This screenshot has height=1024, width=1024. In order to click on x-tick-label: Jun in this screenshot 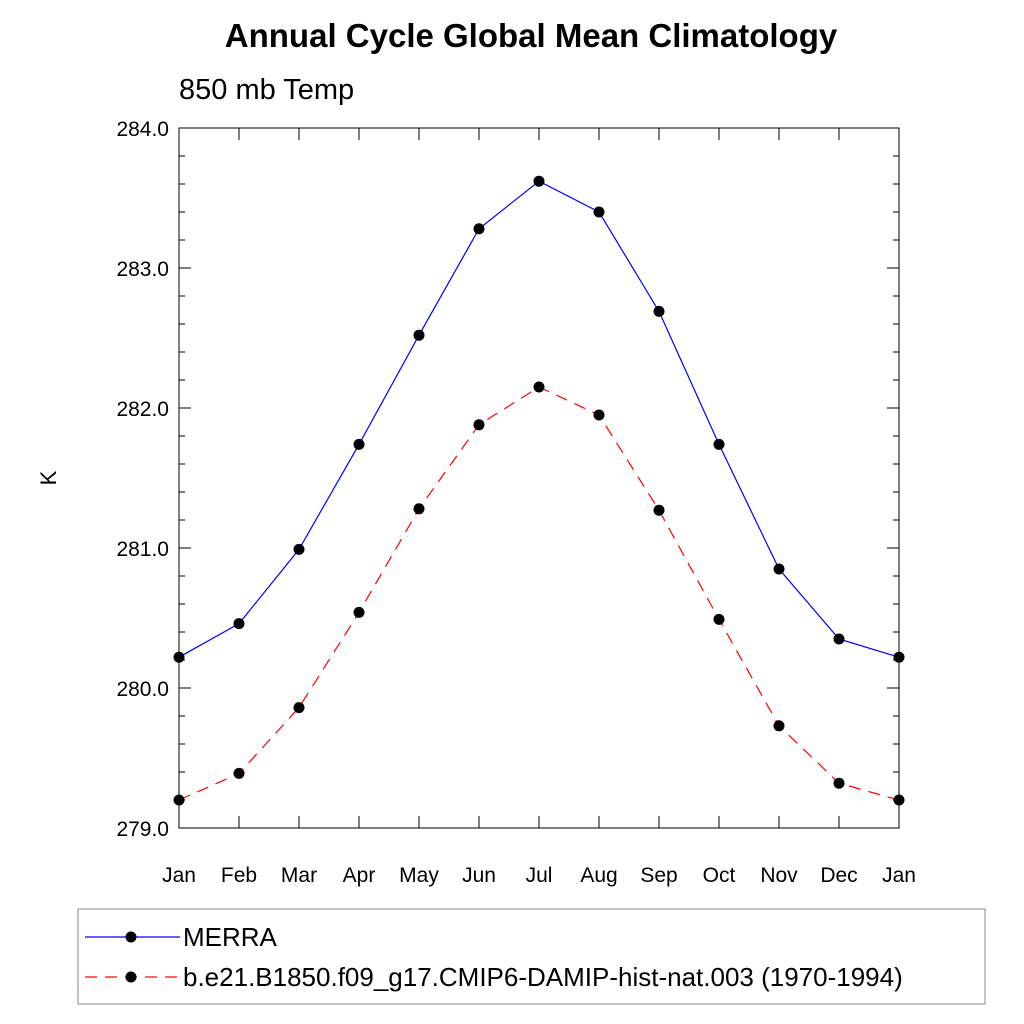, I will do `click(479, 875)`.